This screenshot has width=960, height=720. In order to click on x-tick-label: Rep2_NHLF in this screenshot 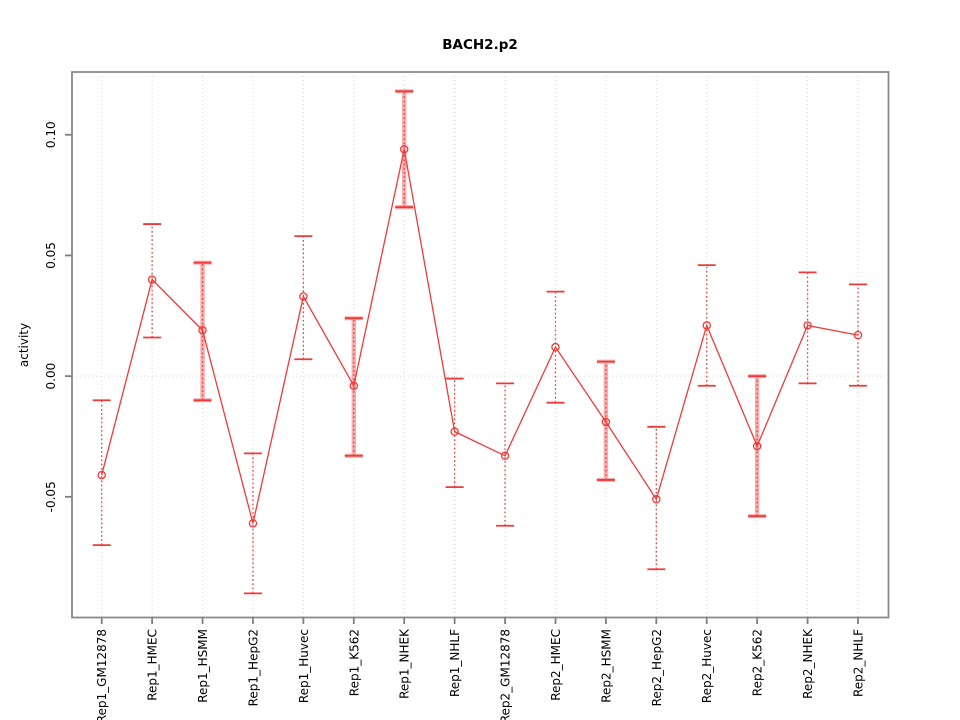, I will do `click(859, 663)`.